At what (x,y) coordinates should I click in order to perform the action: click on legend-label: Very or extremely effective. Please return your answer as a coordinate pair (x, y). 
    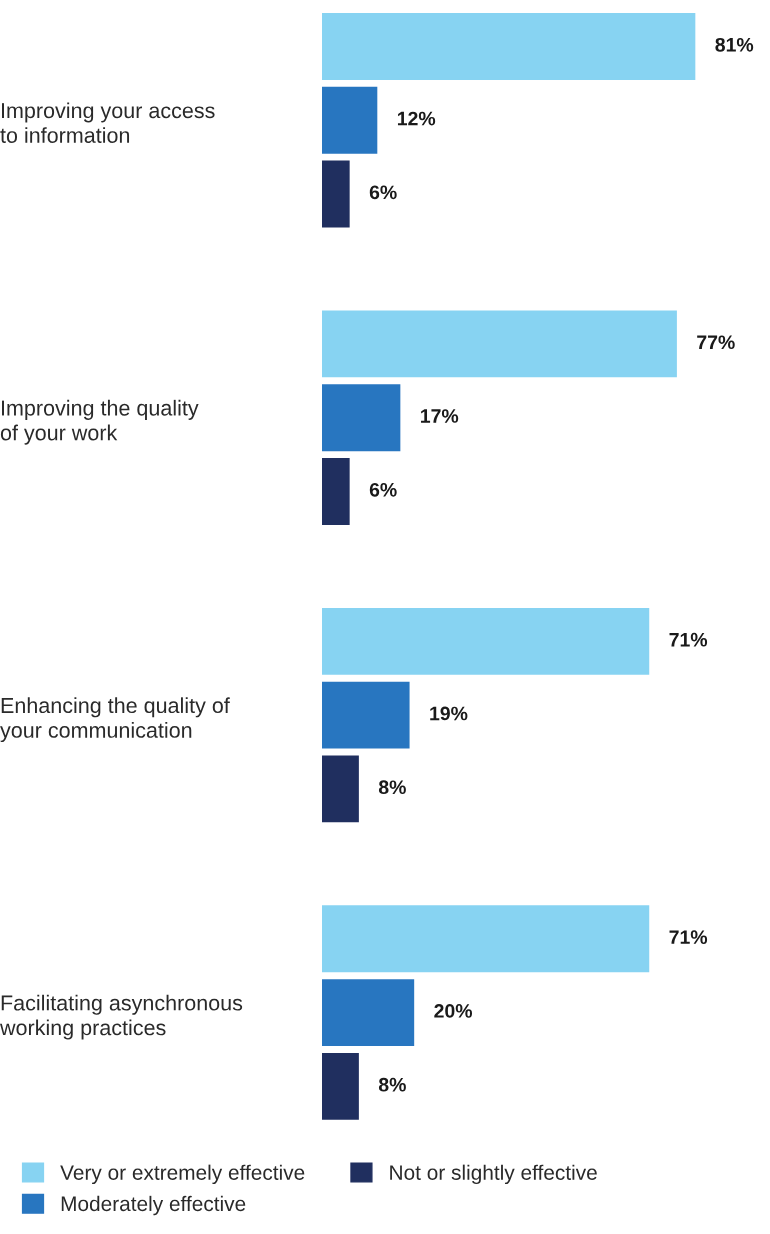
    Looking at the image, I should click on (182, 1174).